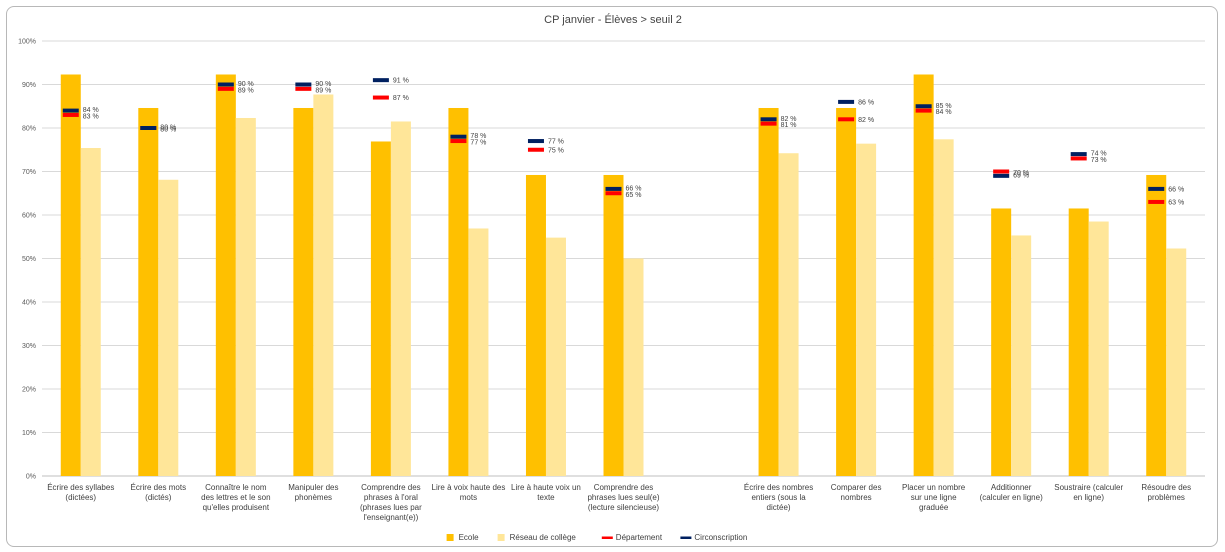 The width and height of the screenshot is (1225, 552). Describe the element at coordinates (401, 98) in the screenshot. I see `data-label: 87 %` at that location.